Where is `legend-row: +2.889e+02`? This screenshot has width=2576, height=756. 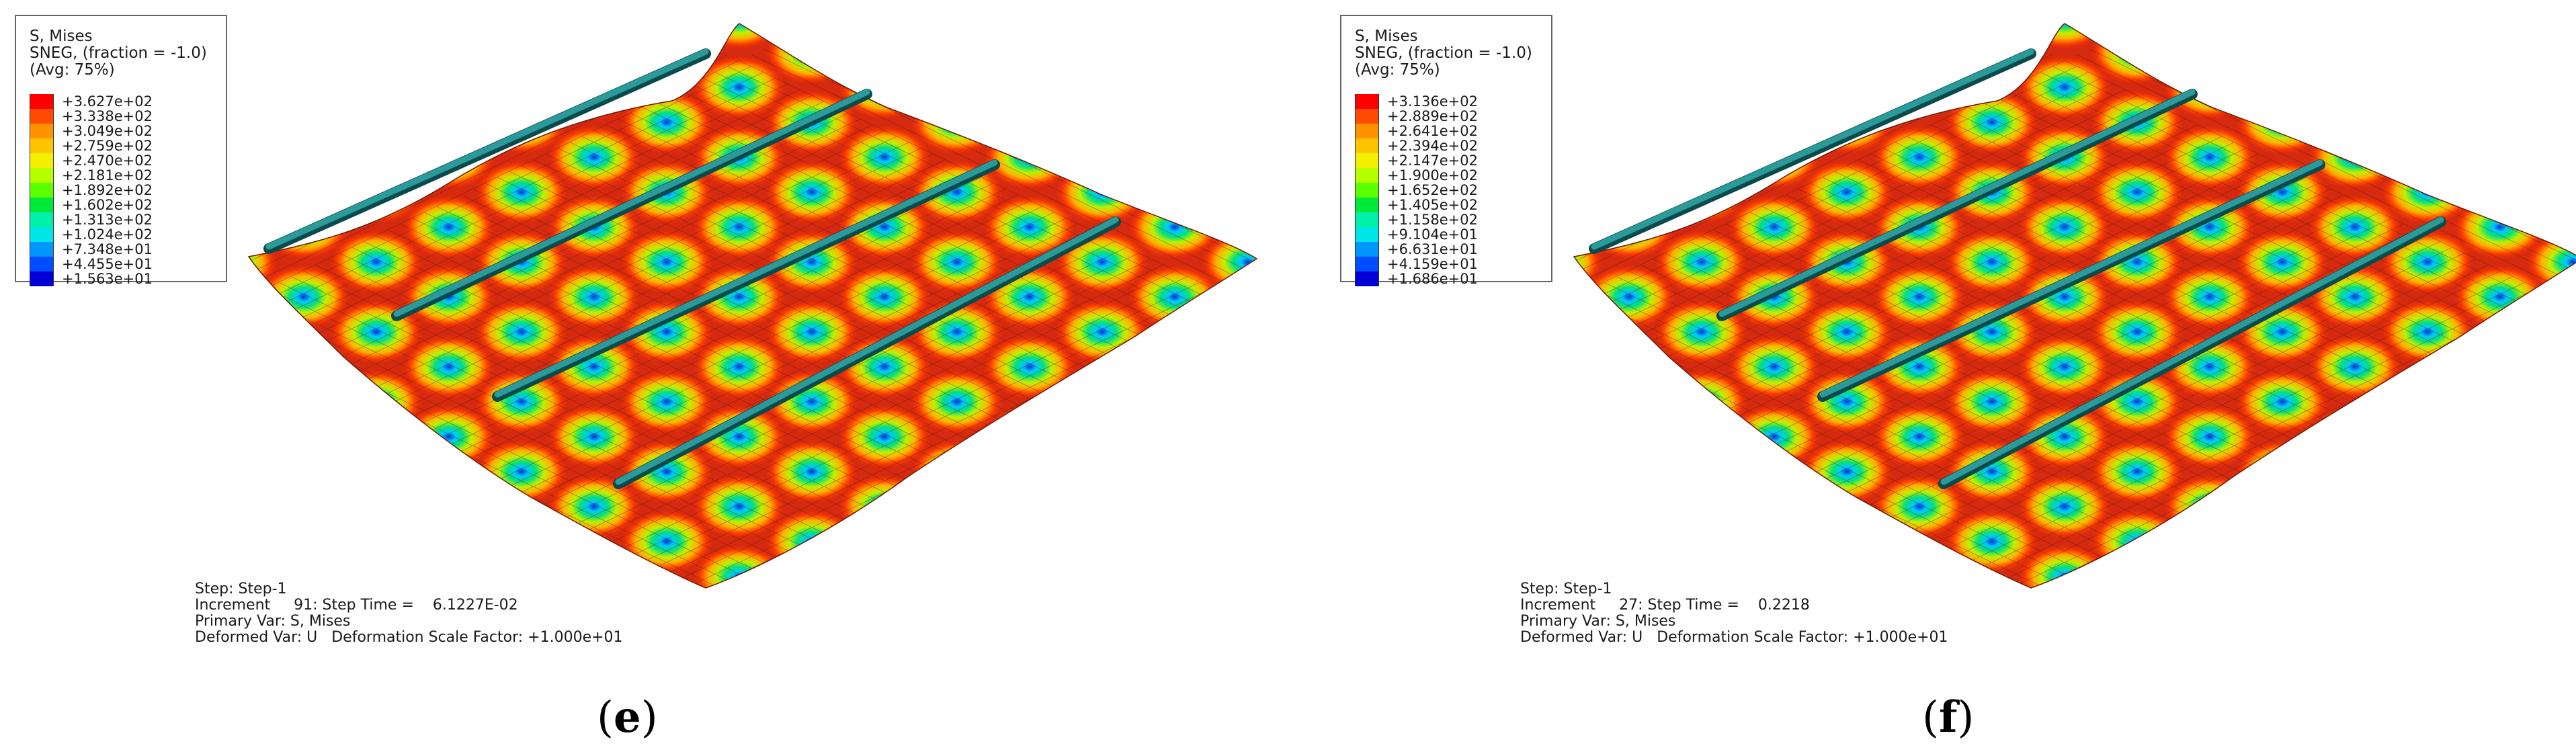 legend-row: +2.889e+02 is located at coordinates (1416, 116).